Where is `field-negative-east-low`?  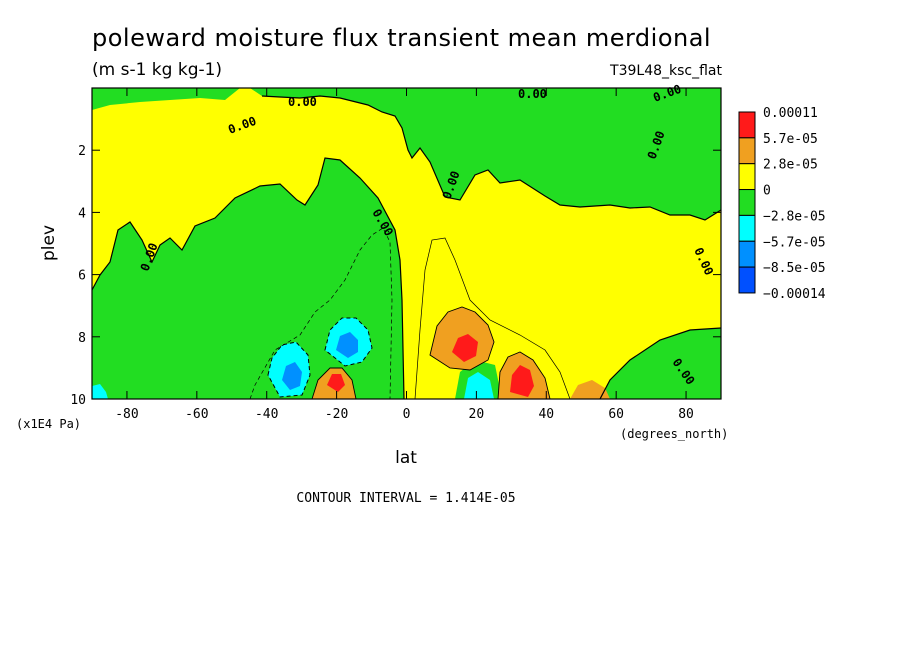
field-negative-east-low is located at coordinates (660, 363).